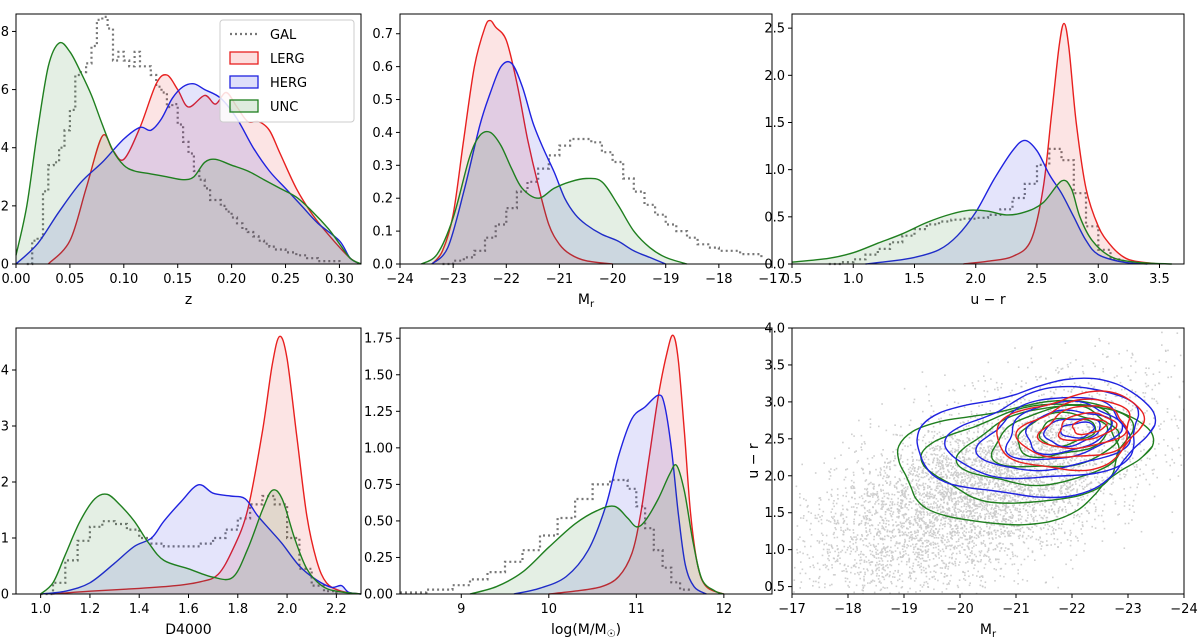  Describe the element at coordinates (5, 206) in the screenshot. I see `y-tick-label: 2` at that location.